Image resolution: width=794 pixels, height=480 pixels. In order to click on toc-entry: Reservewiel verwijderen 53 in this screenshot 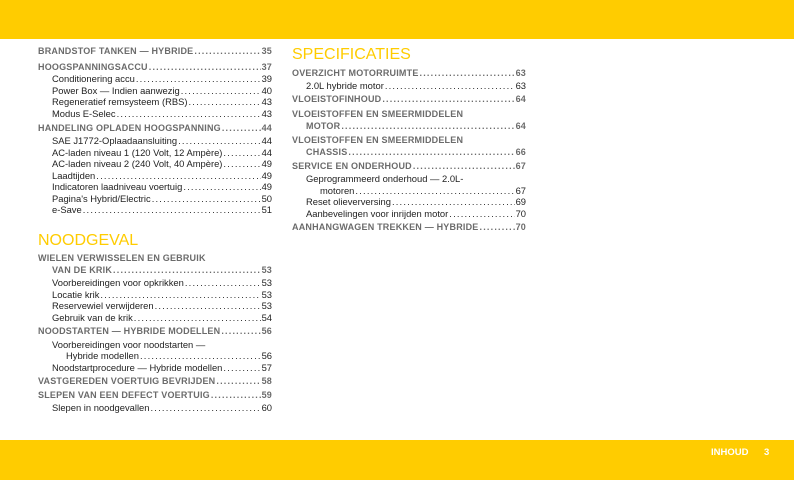, I will do `click(162, 305)`.